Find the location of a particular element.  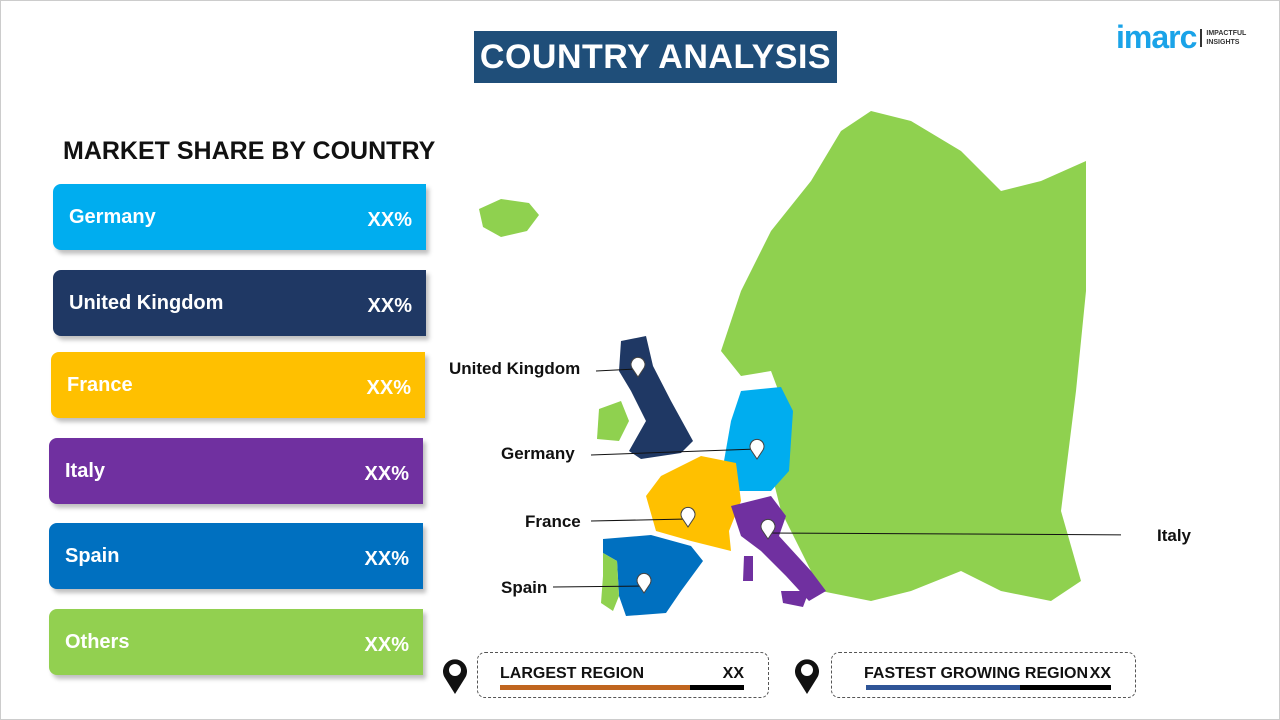

leader-line-germany is located at coordinates (674, 452).